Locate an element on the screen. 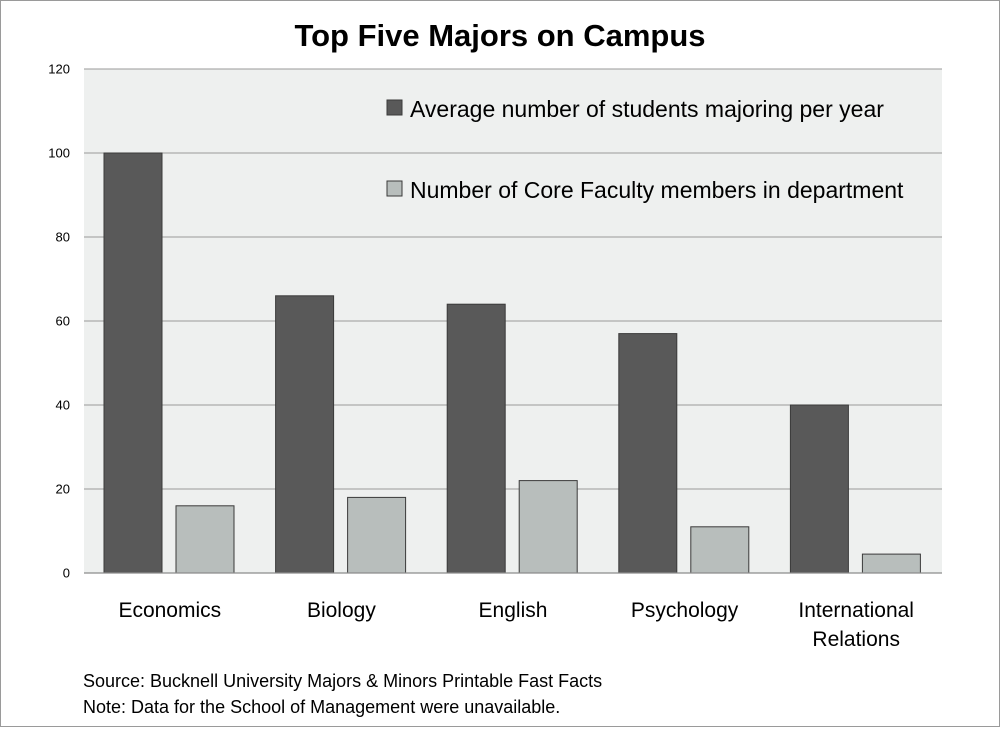 The image size is (1000, 731). y-tick-label: 80 is located at coordinates (63, 237).